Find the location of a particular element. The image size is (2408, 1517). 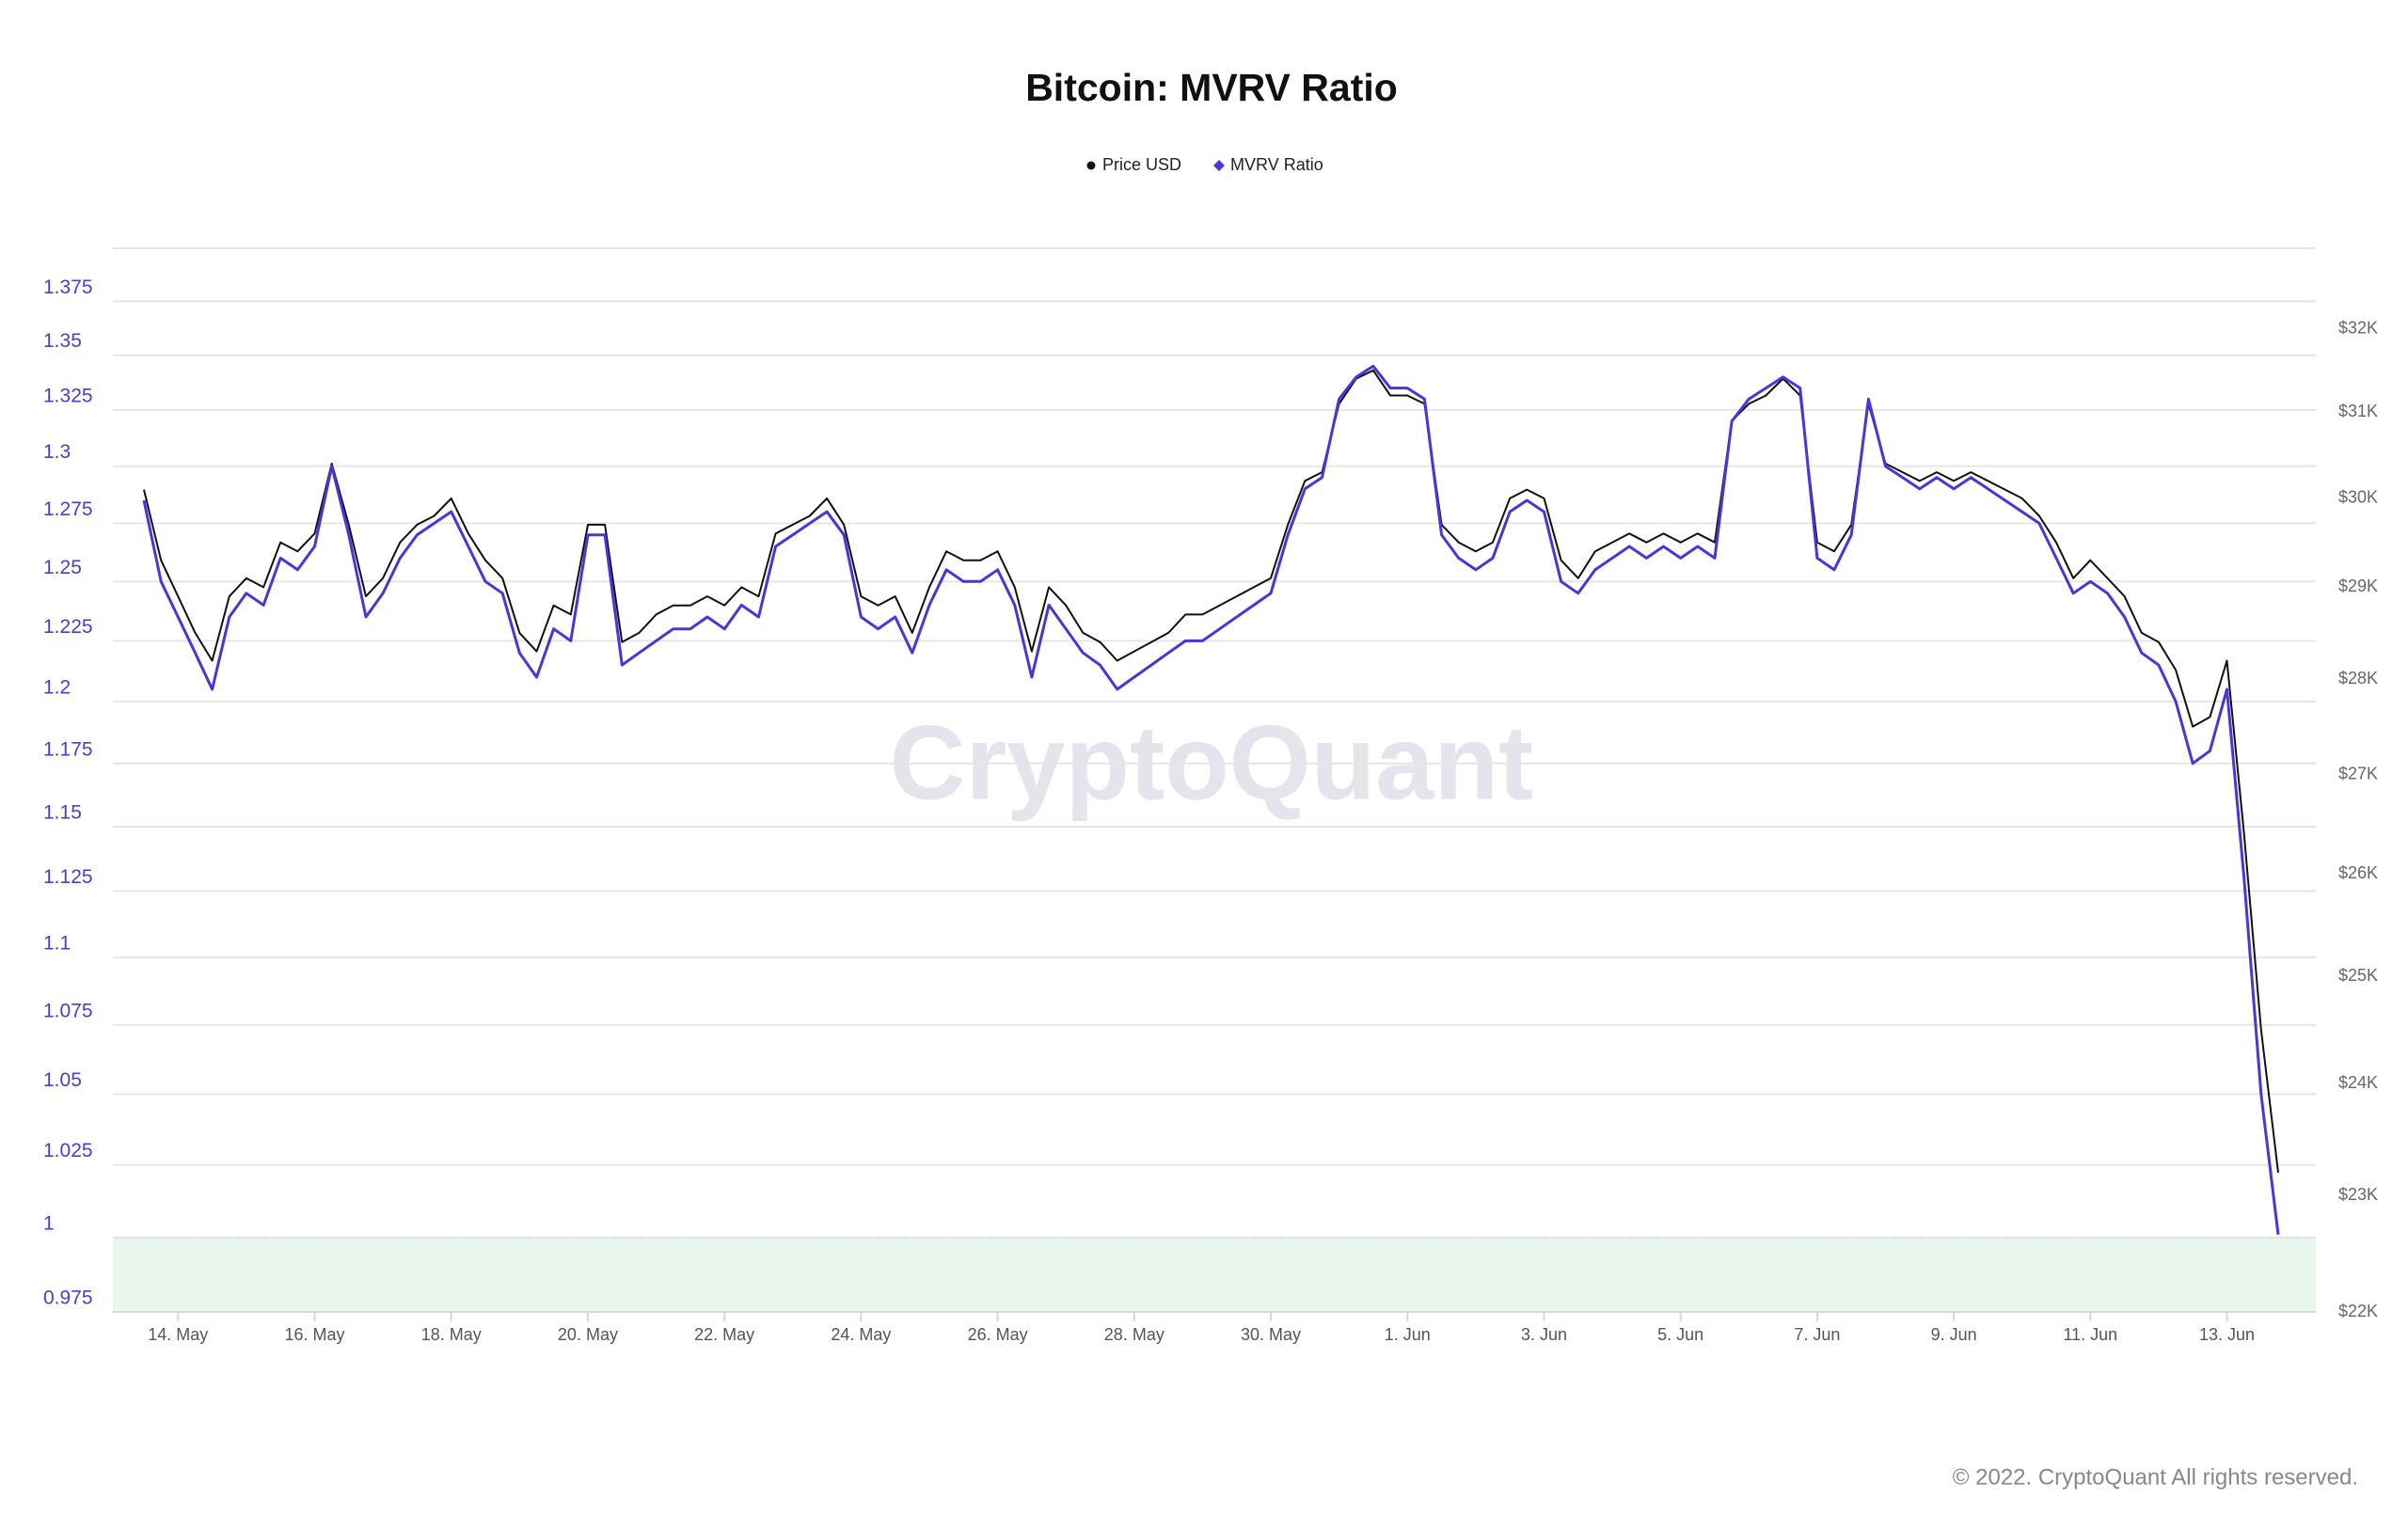

y2-tick-label: $29K is located at coordinates (2358, 586).